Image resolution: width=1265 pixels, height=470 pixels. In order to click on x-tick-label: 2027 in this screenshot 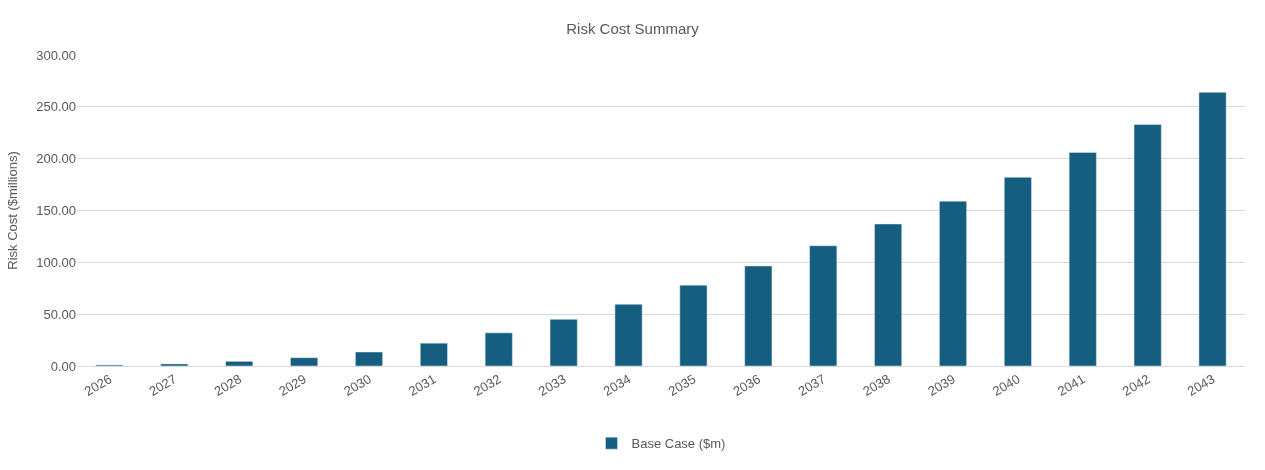, I will do `click(163, 385)`.